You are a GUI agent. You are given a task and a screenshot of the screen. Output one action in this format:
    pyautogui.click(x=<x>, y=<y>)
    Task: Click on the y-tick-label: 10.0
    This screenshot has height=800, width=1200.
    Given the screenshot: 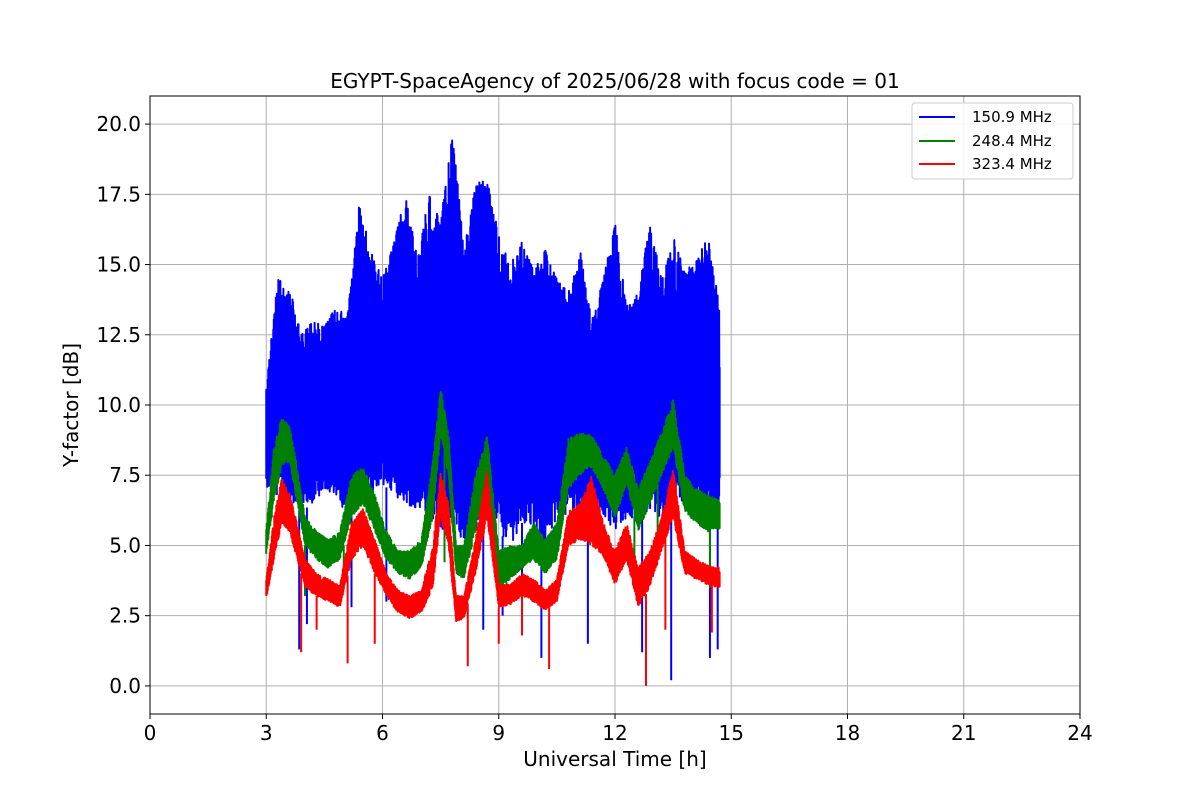 What is the action you would take?
    pyautogui.click(x=118, y=405)
    